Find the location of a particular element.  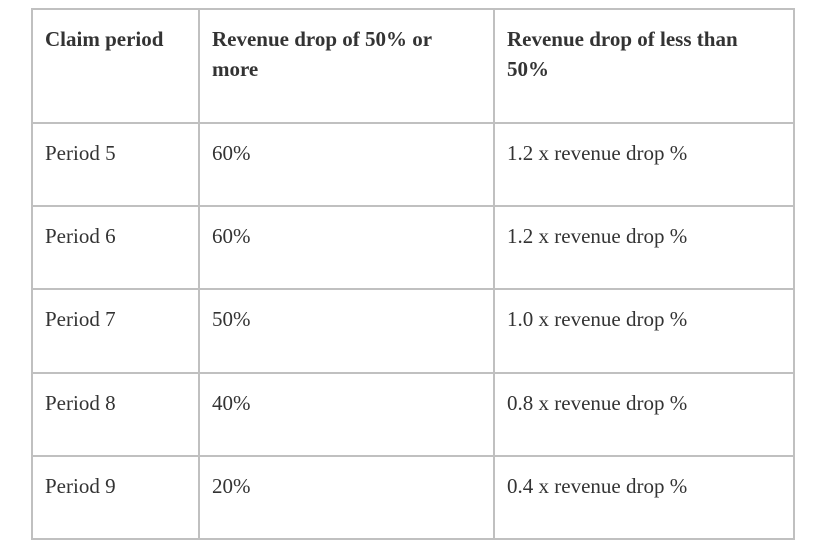

table-row: Period 6 60% 1.2 x revenue drop % is located at coordinates (413, 248).